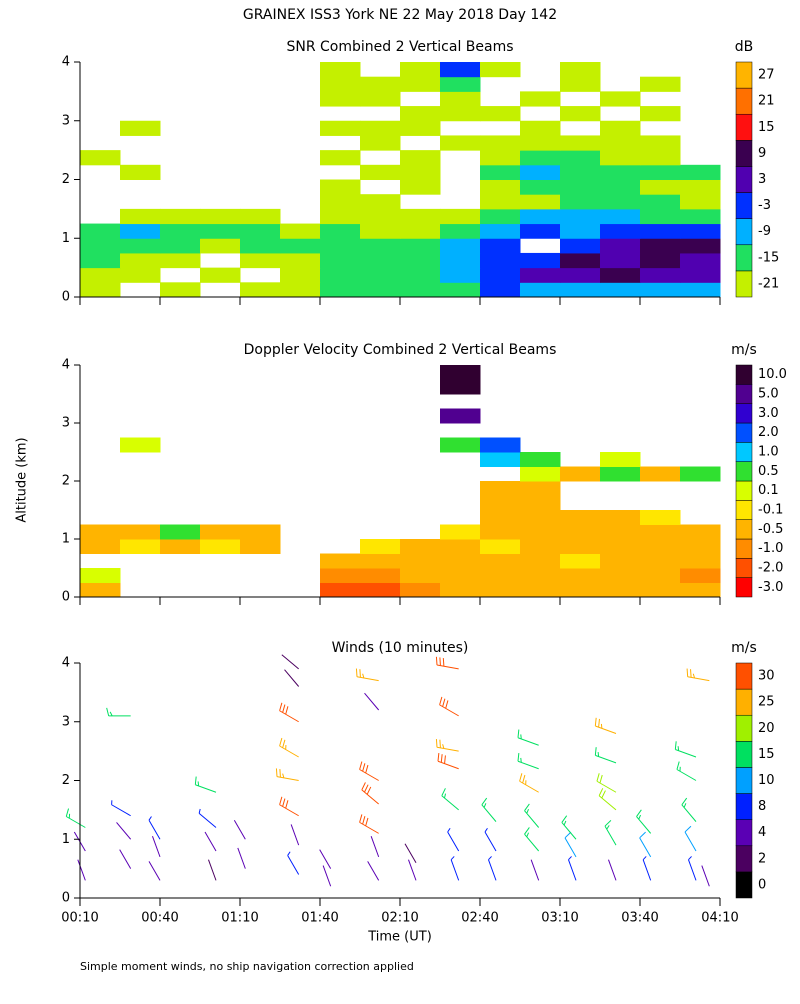 Image resolution: width=800 pixels, height=1004 pixels. I want to click on colorbar-label: -1.0, so click(770, 548).